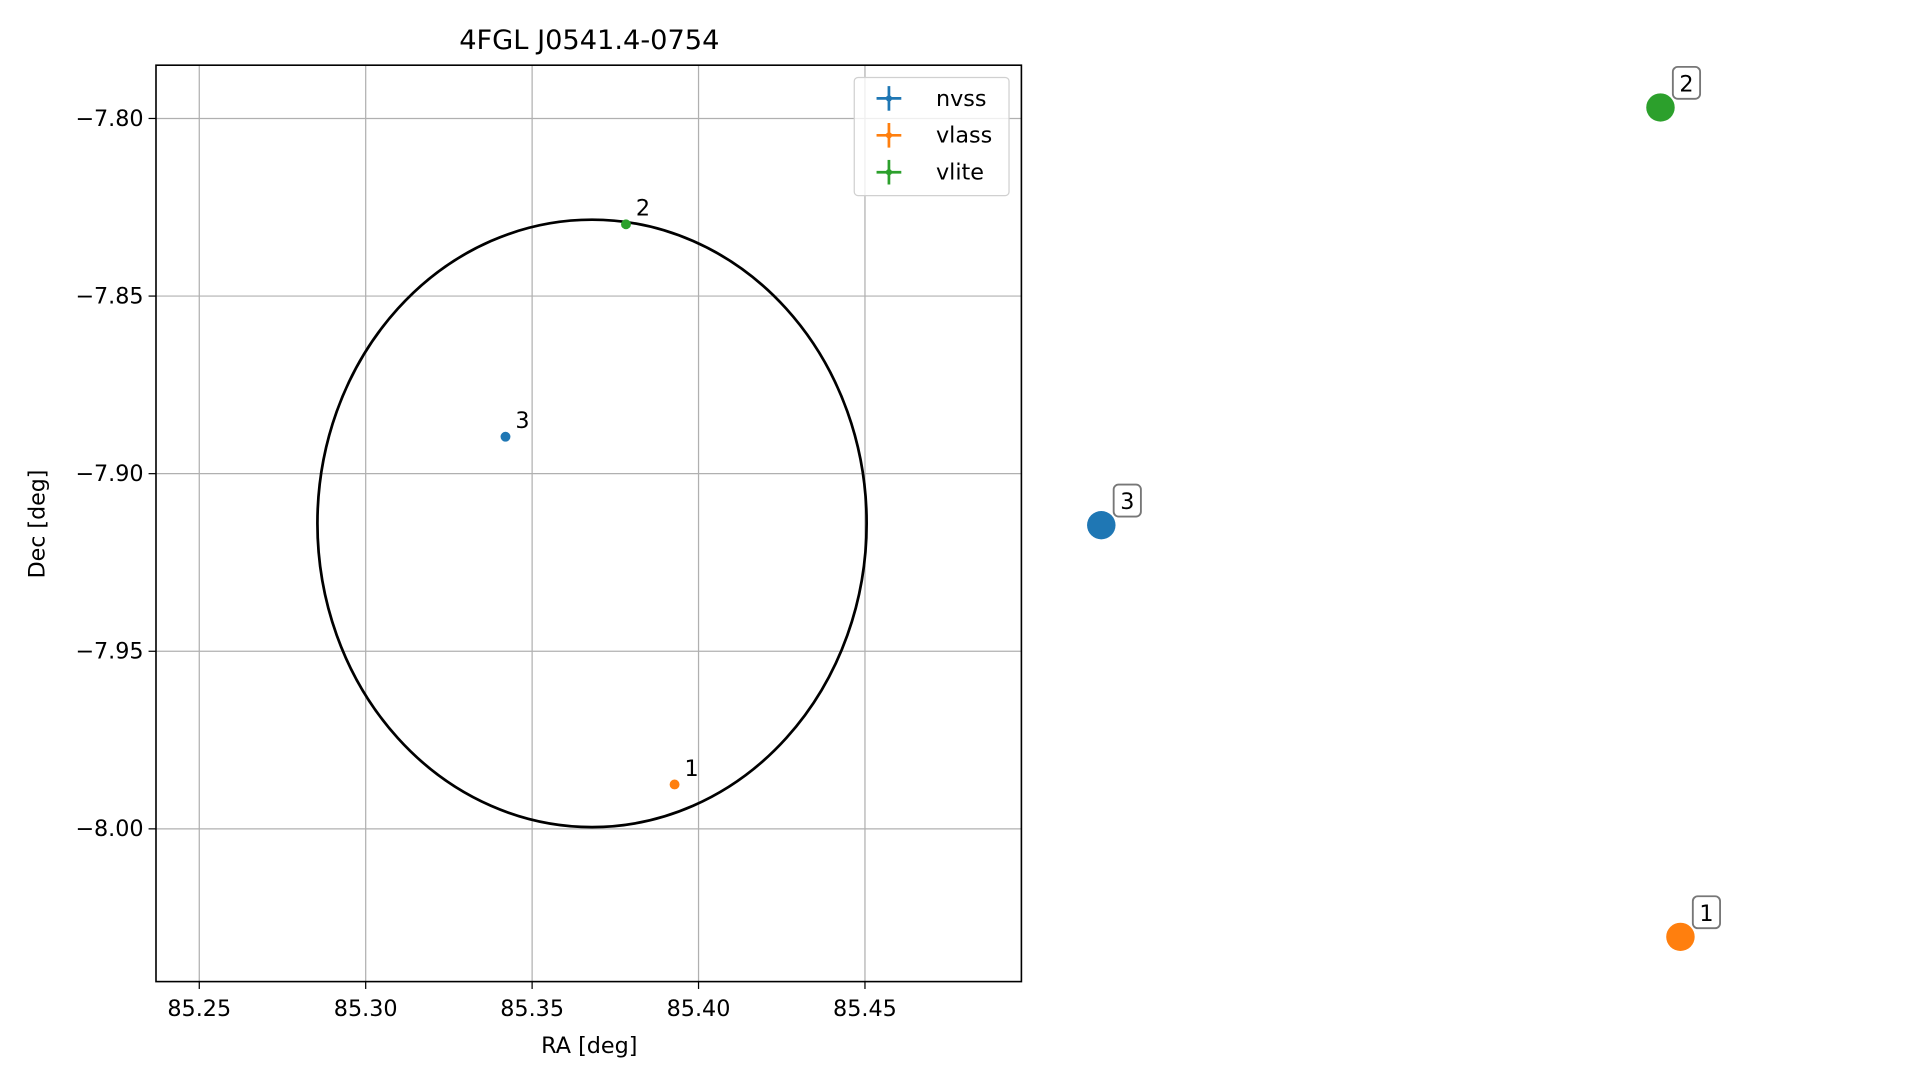 The height and width of the screenshot is (1080, 1919). Describe the element at coordinates (961, 99) in the screenshot. I see `legend-label: nvss` at that location.